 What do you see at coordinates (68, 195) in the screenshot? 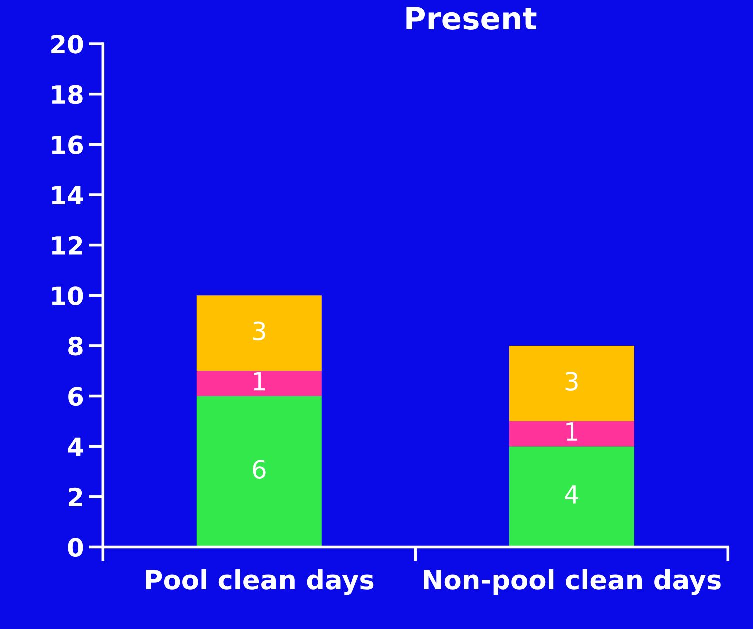
I see `y-tick-label: 14` at bounding box center [68, 195].